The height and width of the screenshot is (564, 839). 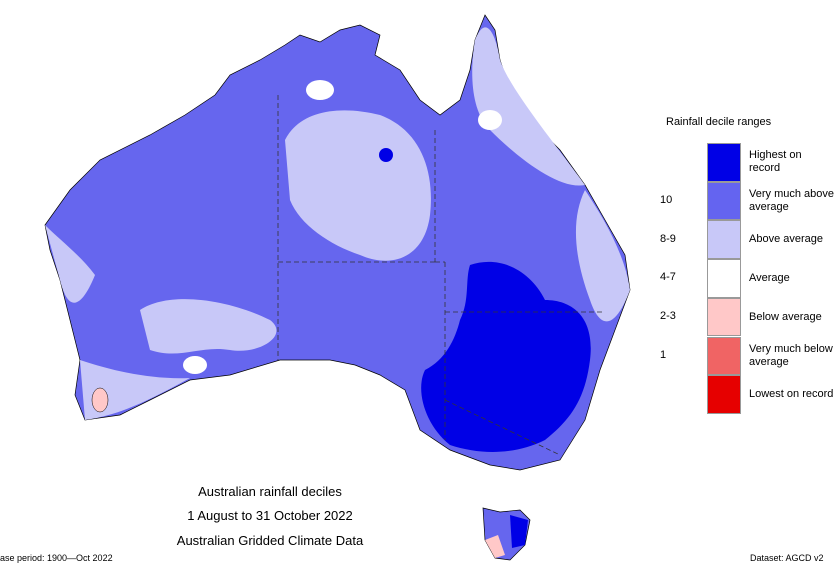 I want to click on above-south, so click(x=208, y=326).